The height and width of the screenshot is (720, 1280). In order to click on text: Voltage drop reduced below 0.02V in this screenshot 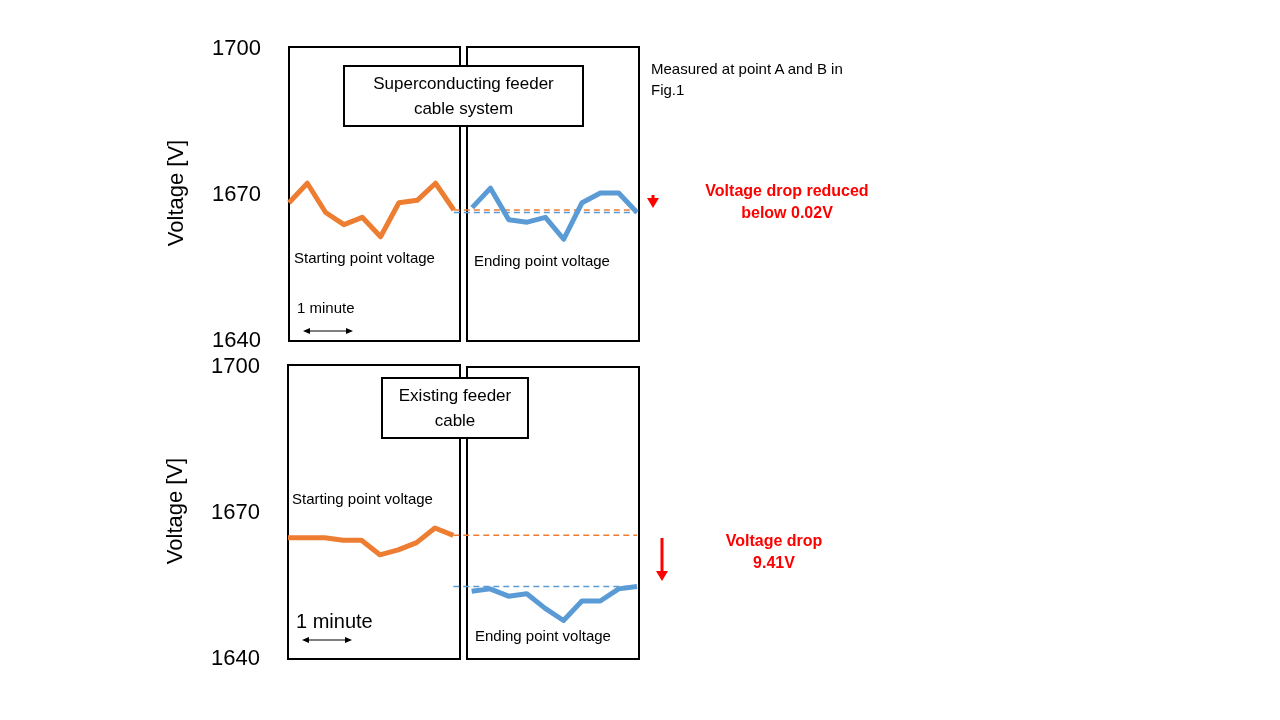, I will do `click(787, 202)`.